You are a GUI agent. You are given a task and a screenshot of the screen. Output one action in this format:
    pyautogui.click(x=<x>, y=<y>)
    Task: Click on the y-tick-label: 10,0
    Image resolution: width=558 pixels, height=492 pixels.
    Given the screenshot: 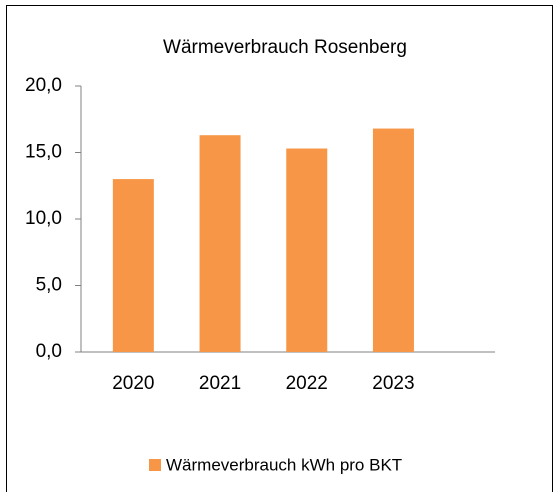 What is the action you would take?
    pyautogui.click(x=43, y=218)
    